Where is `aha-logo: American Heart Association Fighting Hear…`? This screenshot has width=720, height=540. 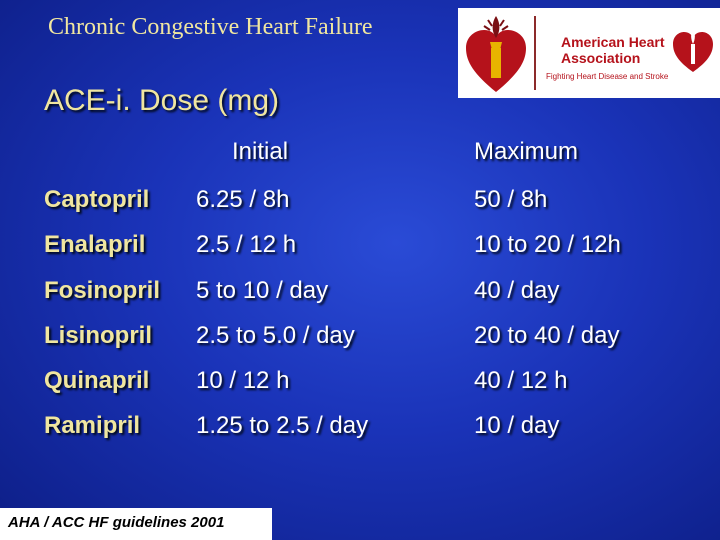
aha-logo: American Heart Association Fighting Hear… is located at coordinates (589, 53).